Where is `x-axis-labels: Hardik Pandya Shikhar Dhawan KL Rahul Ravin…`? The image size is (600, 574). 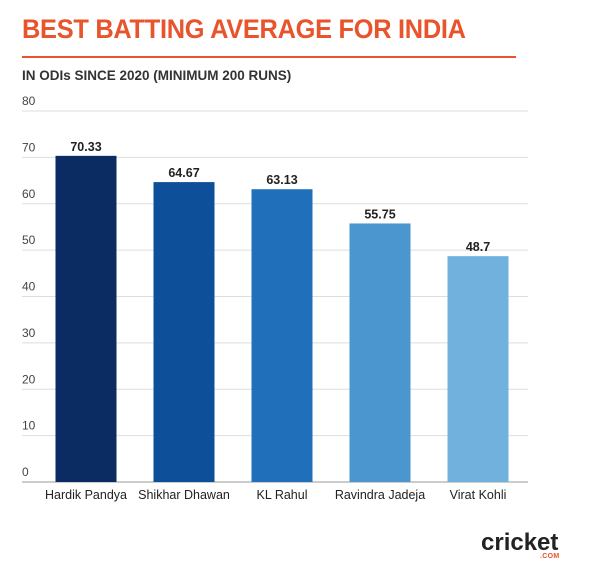 x-axis-labels: Hardik Pandya Shikhar Dhawan KL Rahul Ravin… is located at coordinates (275, 495).